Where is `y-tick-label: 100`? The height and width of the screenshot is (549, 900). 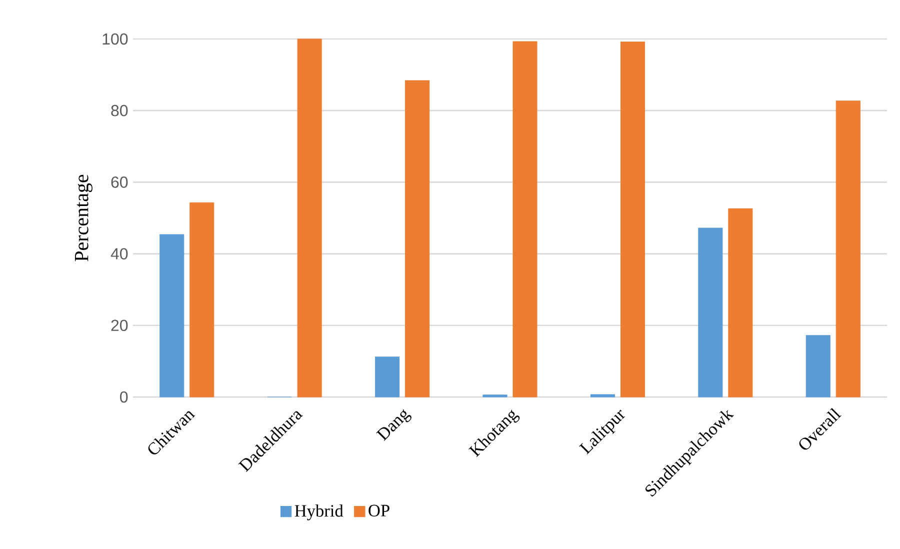
y-tick-label: 100 is located at coordinates (115, 39).